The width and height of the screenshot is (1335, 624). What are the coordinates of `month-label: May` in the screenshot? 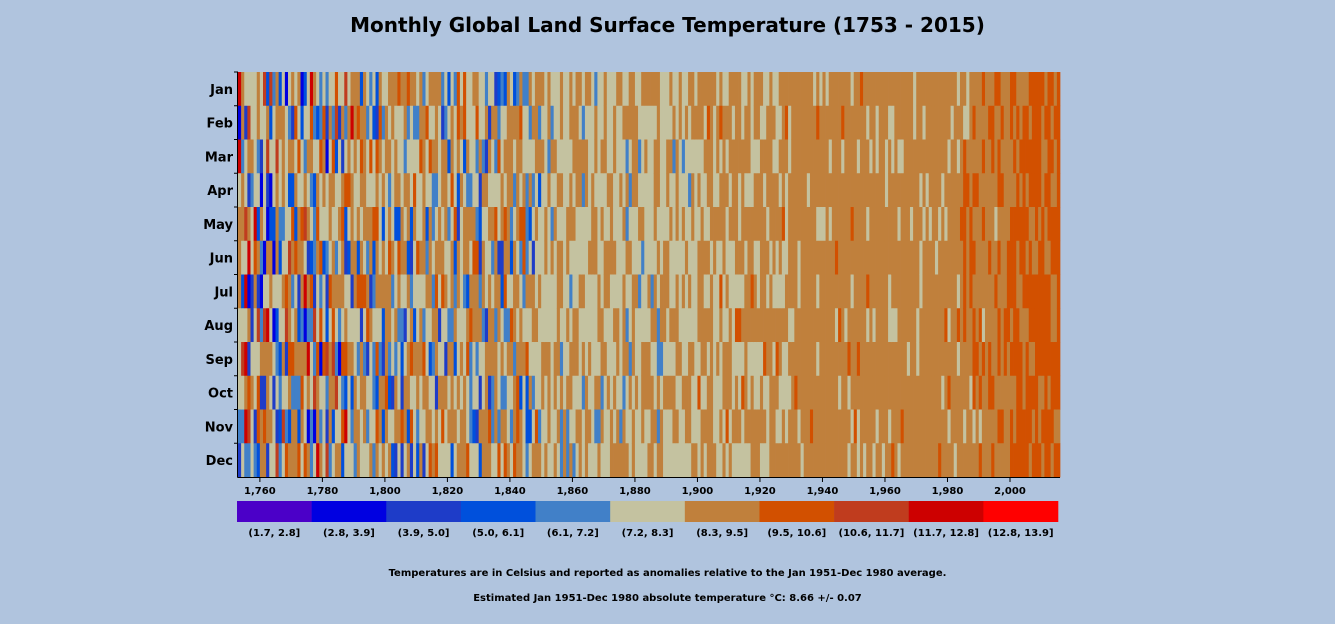 It's located at (218, 225).